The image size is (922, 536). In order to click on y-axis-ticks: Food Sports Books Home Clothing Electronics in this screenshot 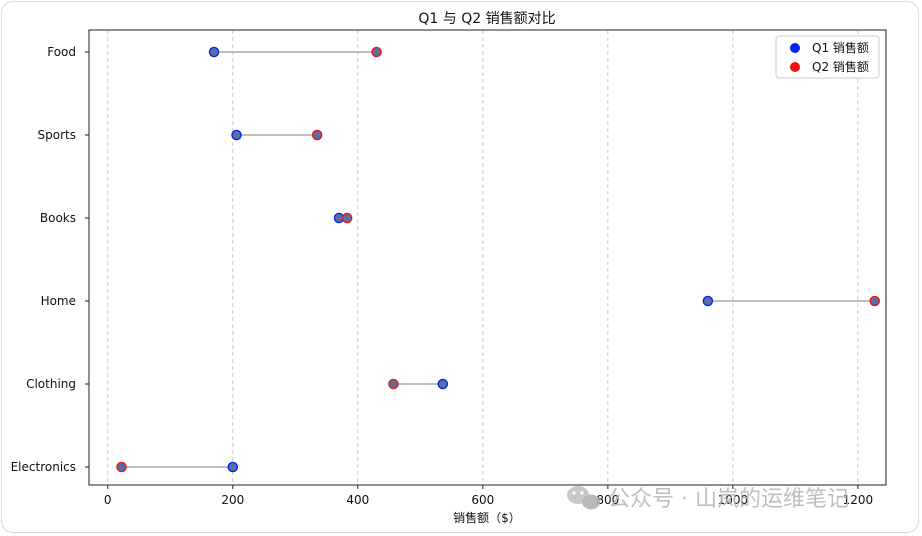, I will do `click(50, 259)`.